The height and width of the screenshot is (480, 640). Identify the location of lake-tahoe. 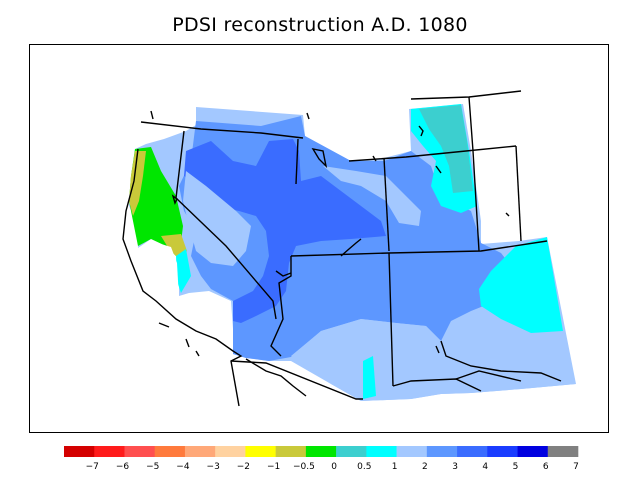
(174, 199).